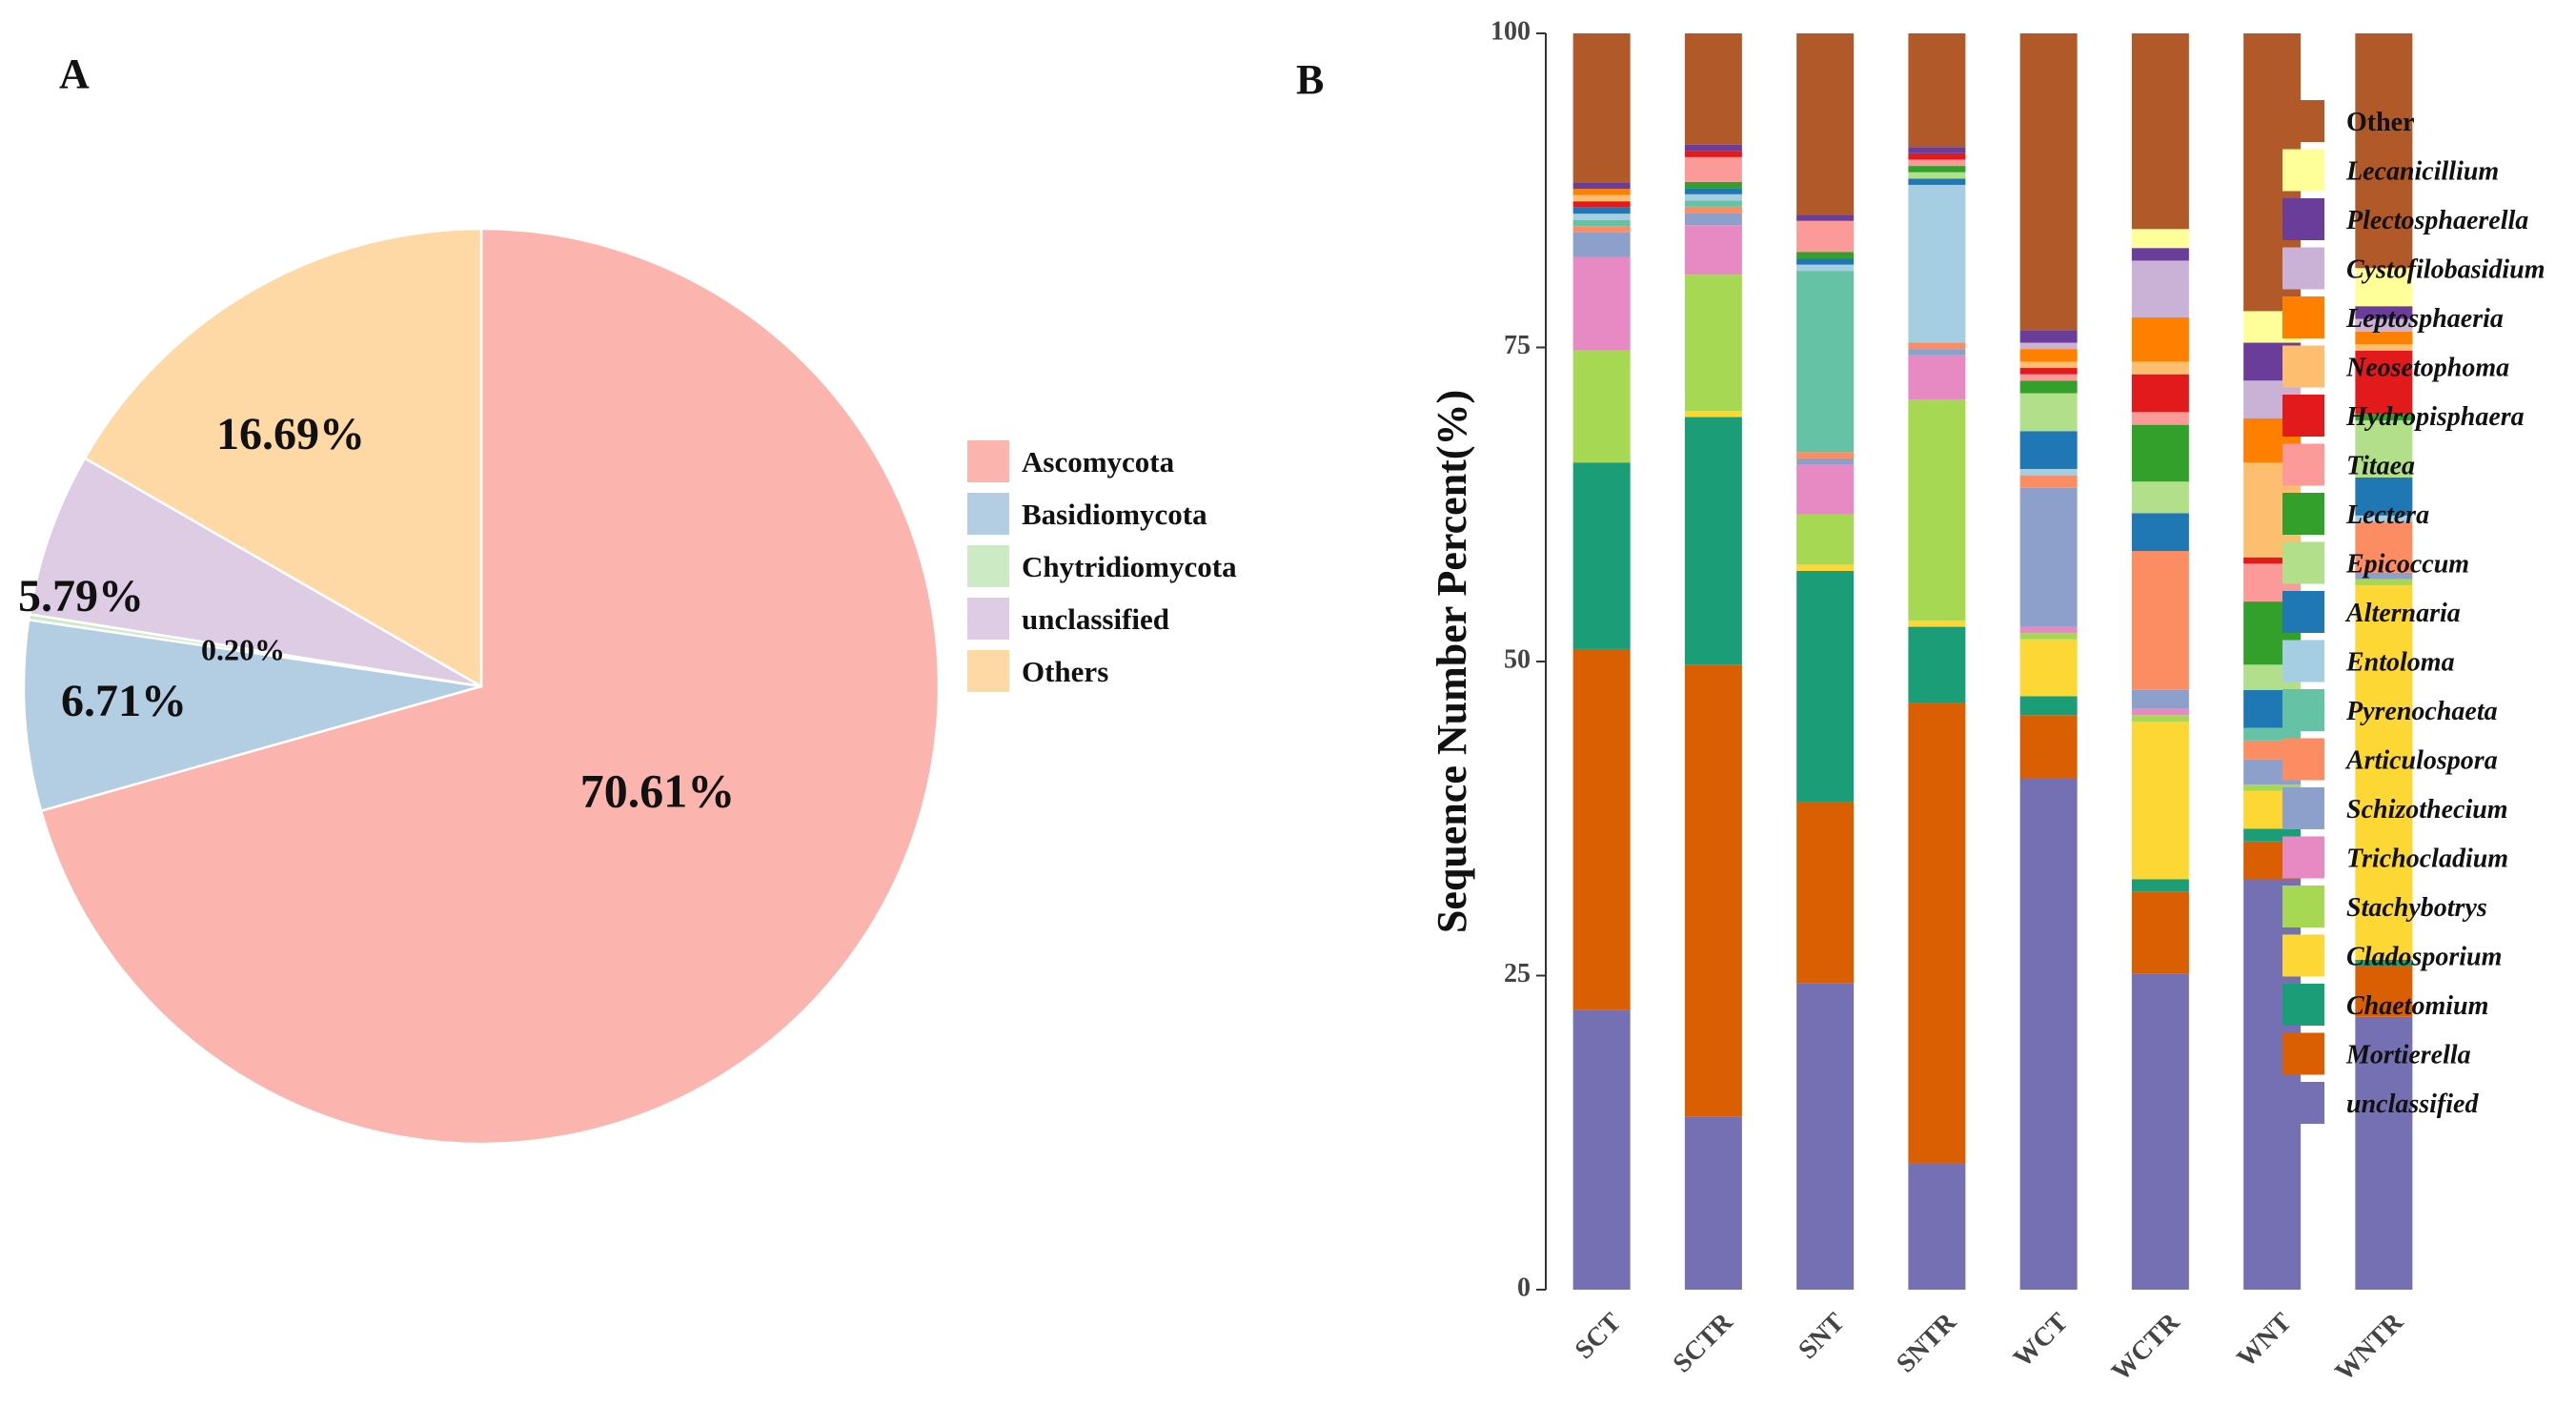 This screenshot has height=1405, width=2576. Describe the element at coordinates (2160, 453) in the screenshot. I see `bar-segment-wctr-lectera` at that location.